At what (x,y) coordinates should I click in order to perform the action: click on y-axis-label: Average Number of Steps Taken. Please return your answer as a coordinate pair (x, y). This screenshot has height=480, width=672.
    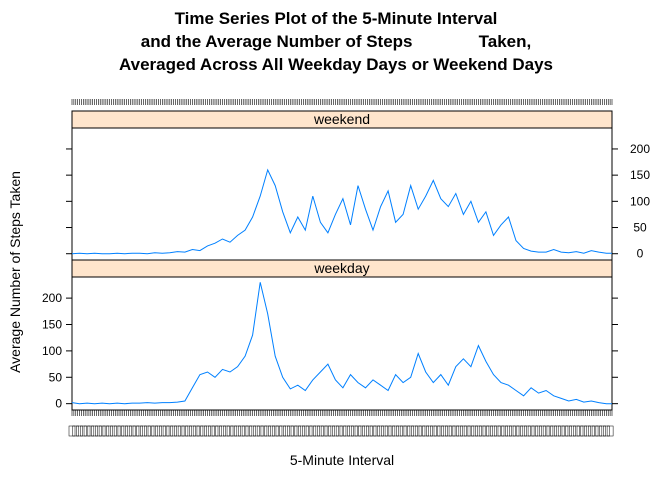
    Looking at the image, I should click on (15, 272).